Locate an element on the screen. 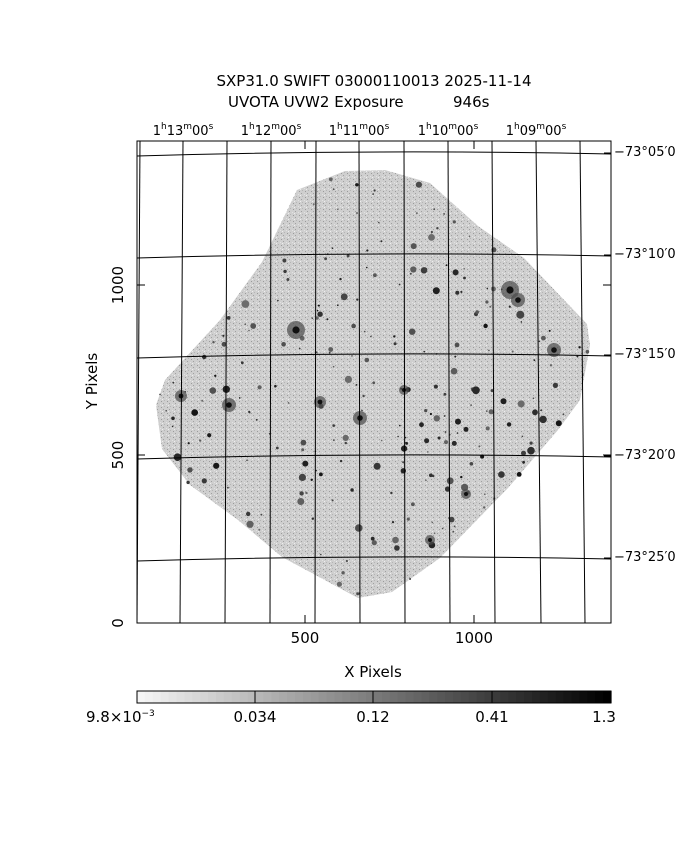  dec-grid-line is located at coordinates (374, 154).